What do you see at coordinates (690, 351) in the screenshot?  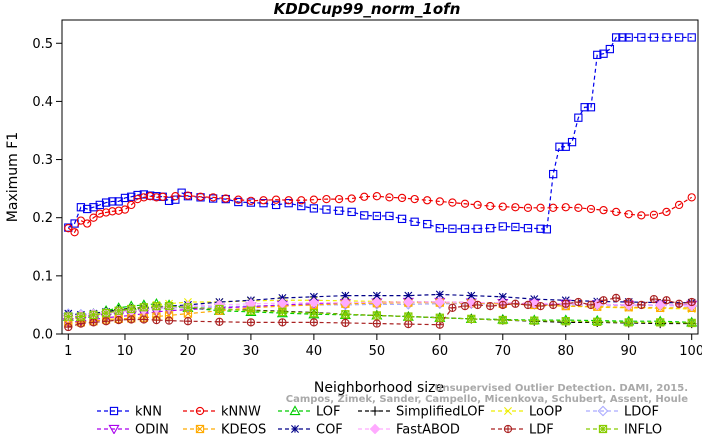 I see `x-tick-label: 100` at bounding box center [690, 351].